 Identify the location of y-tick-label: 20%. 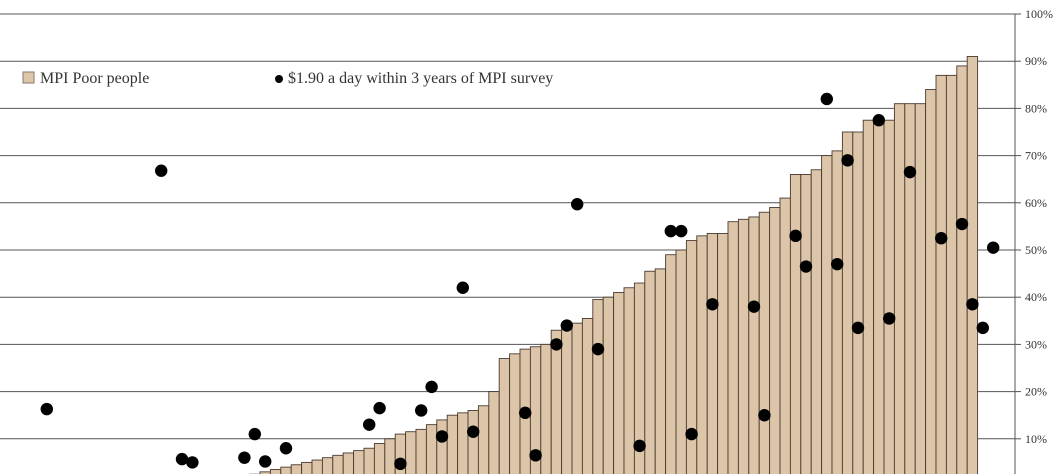
(1036, 392).